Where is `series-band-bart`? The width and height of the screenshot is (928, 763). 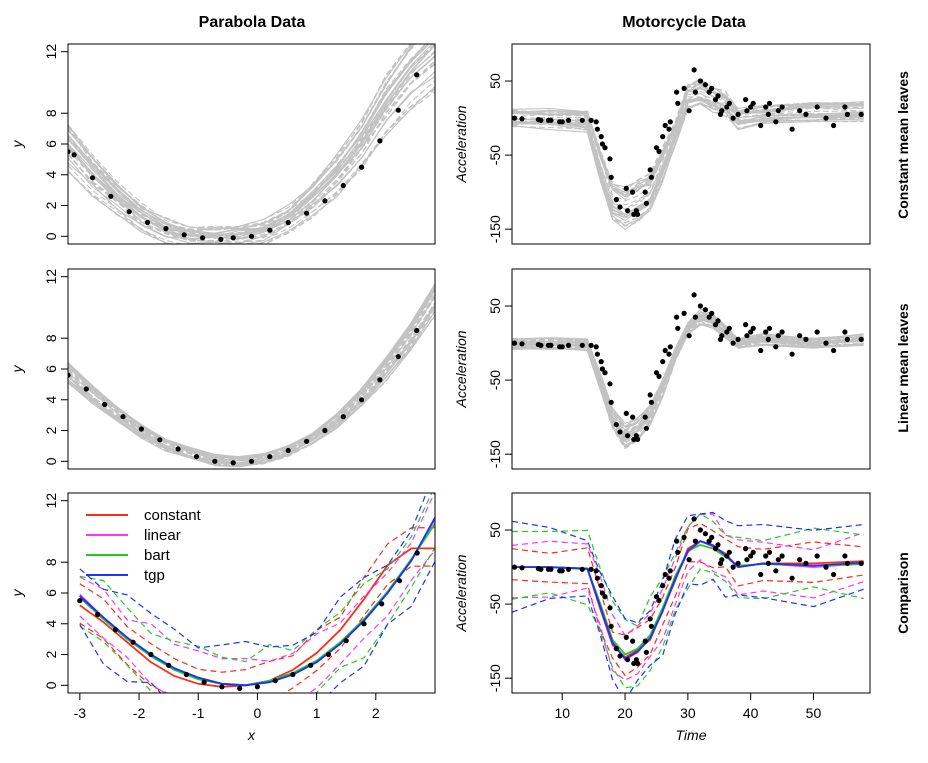 series-band-bart is located at coordinates (257, 620).